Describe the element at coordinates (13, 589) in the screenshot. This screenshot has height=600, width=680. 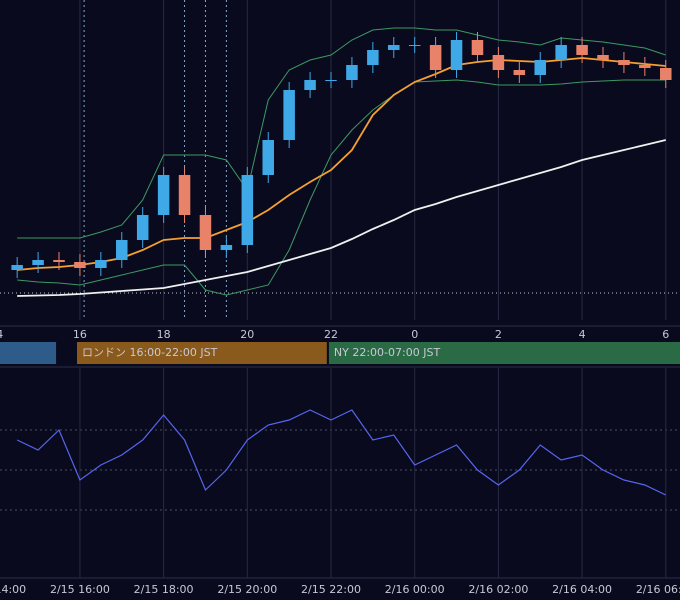
I see `x-tick-label: 2/15 14:00` at that location.